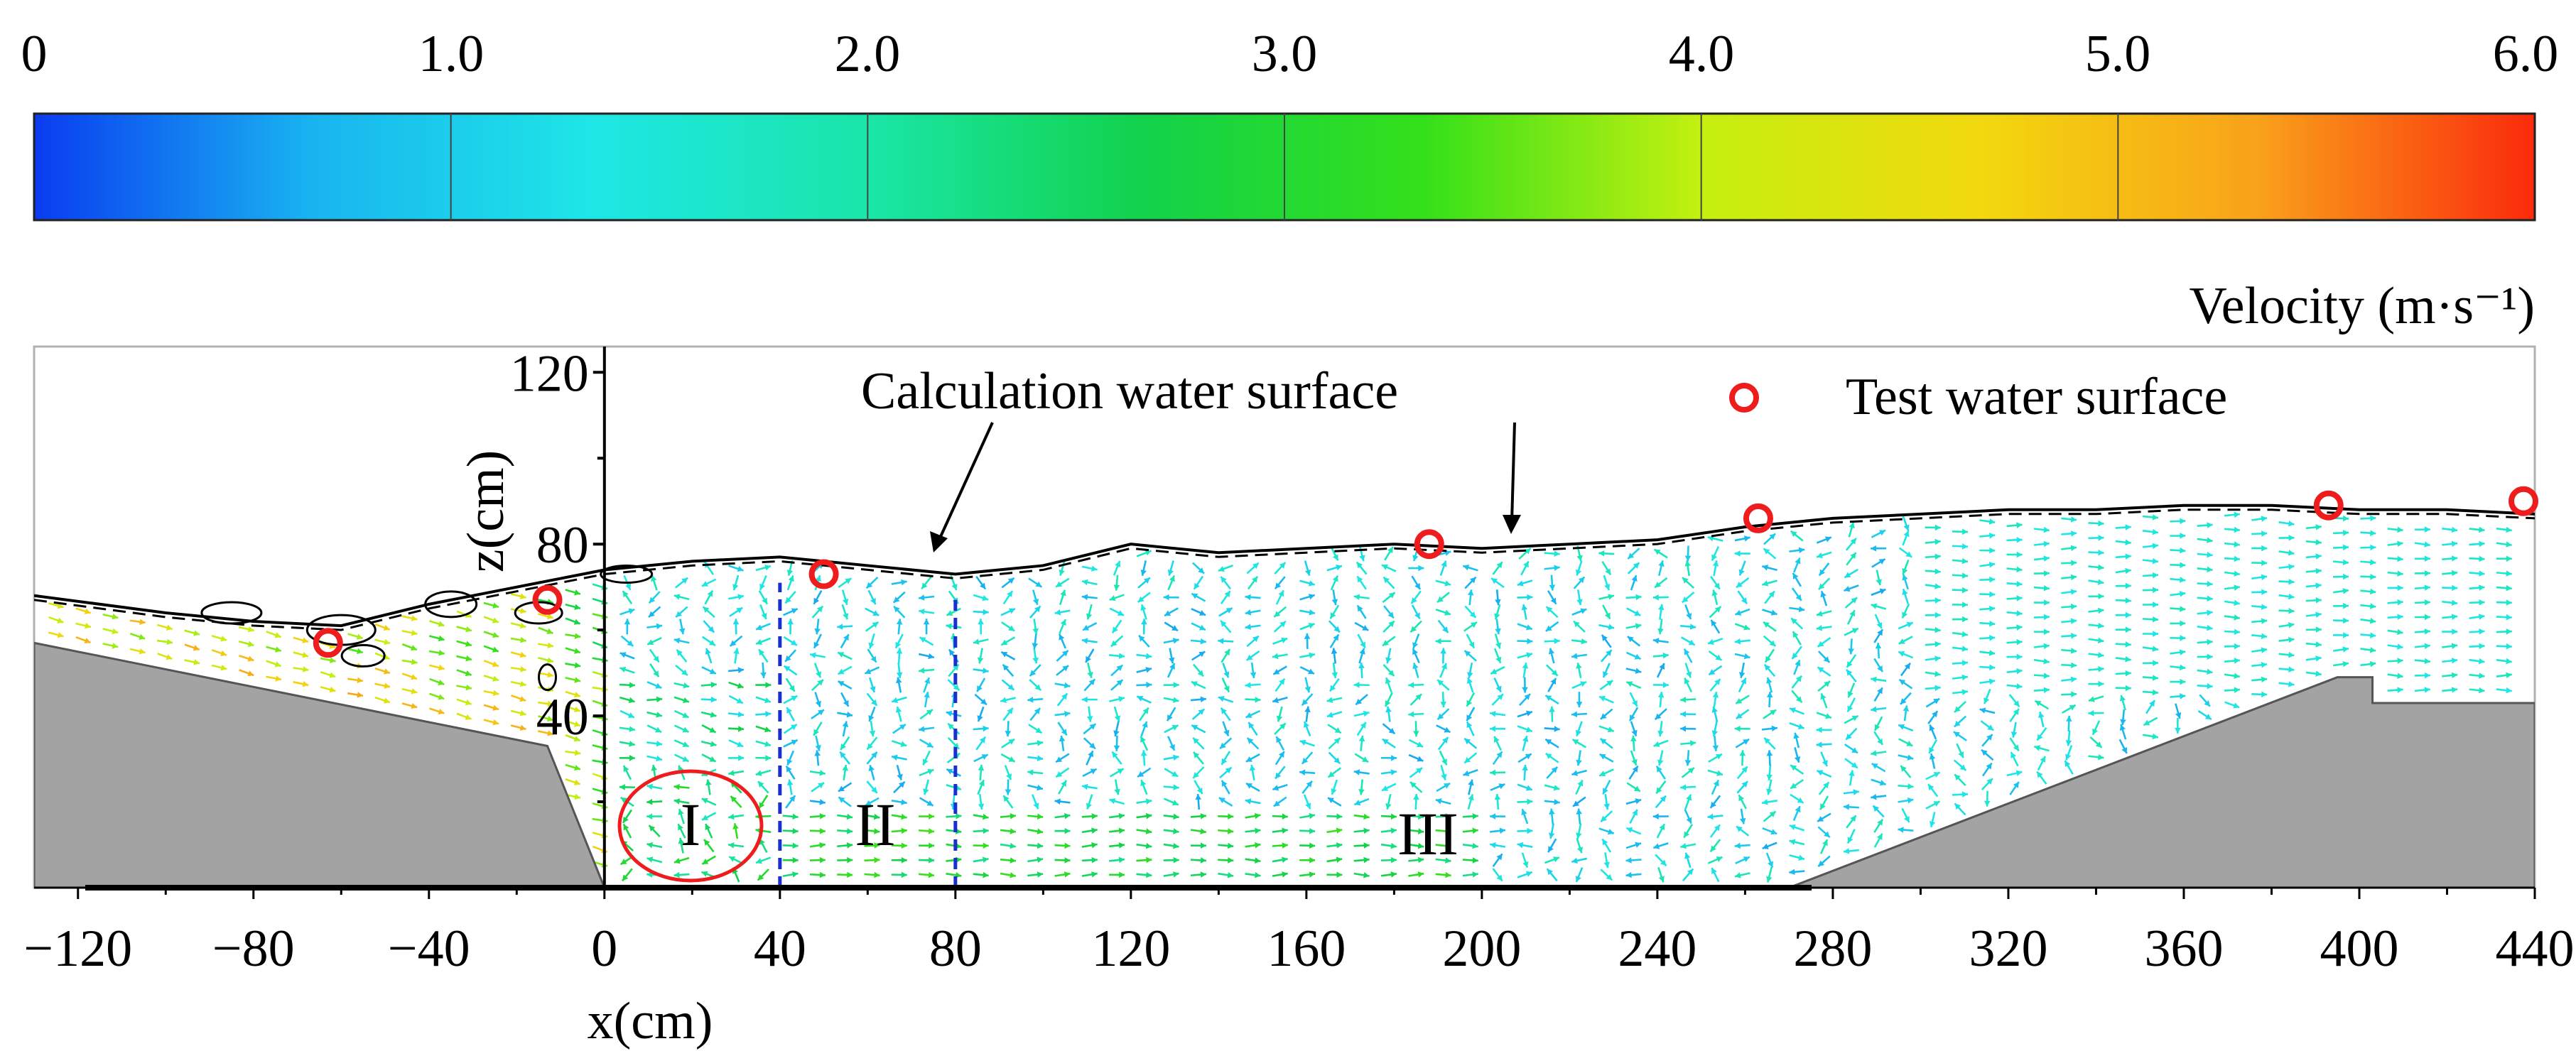 The height and width of the screenshot is (1051, 2576). Describe the element at coordinates (320, 765) in the screenshot. I see `left-bed-slope` at that location.